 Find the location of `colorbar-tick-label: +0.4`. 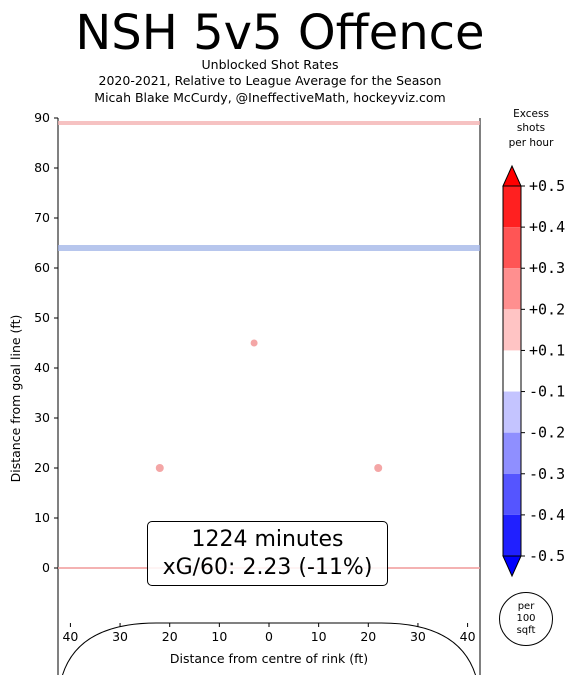

colorbar-tick-label: +0.4 is located at coordinates (547, 227).